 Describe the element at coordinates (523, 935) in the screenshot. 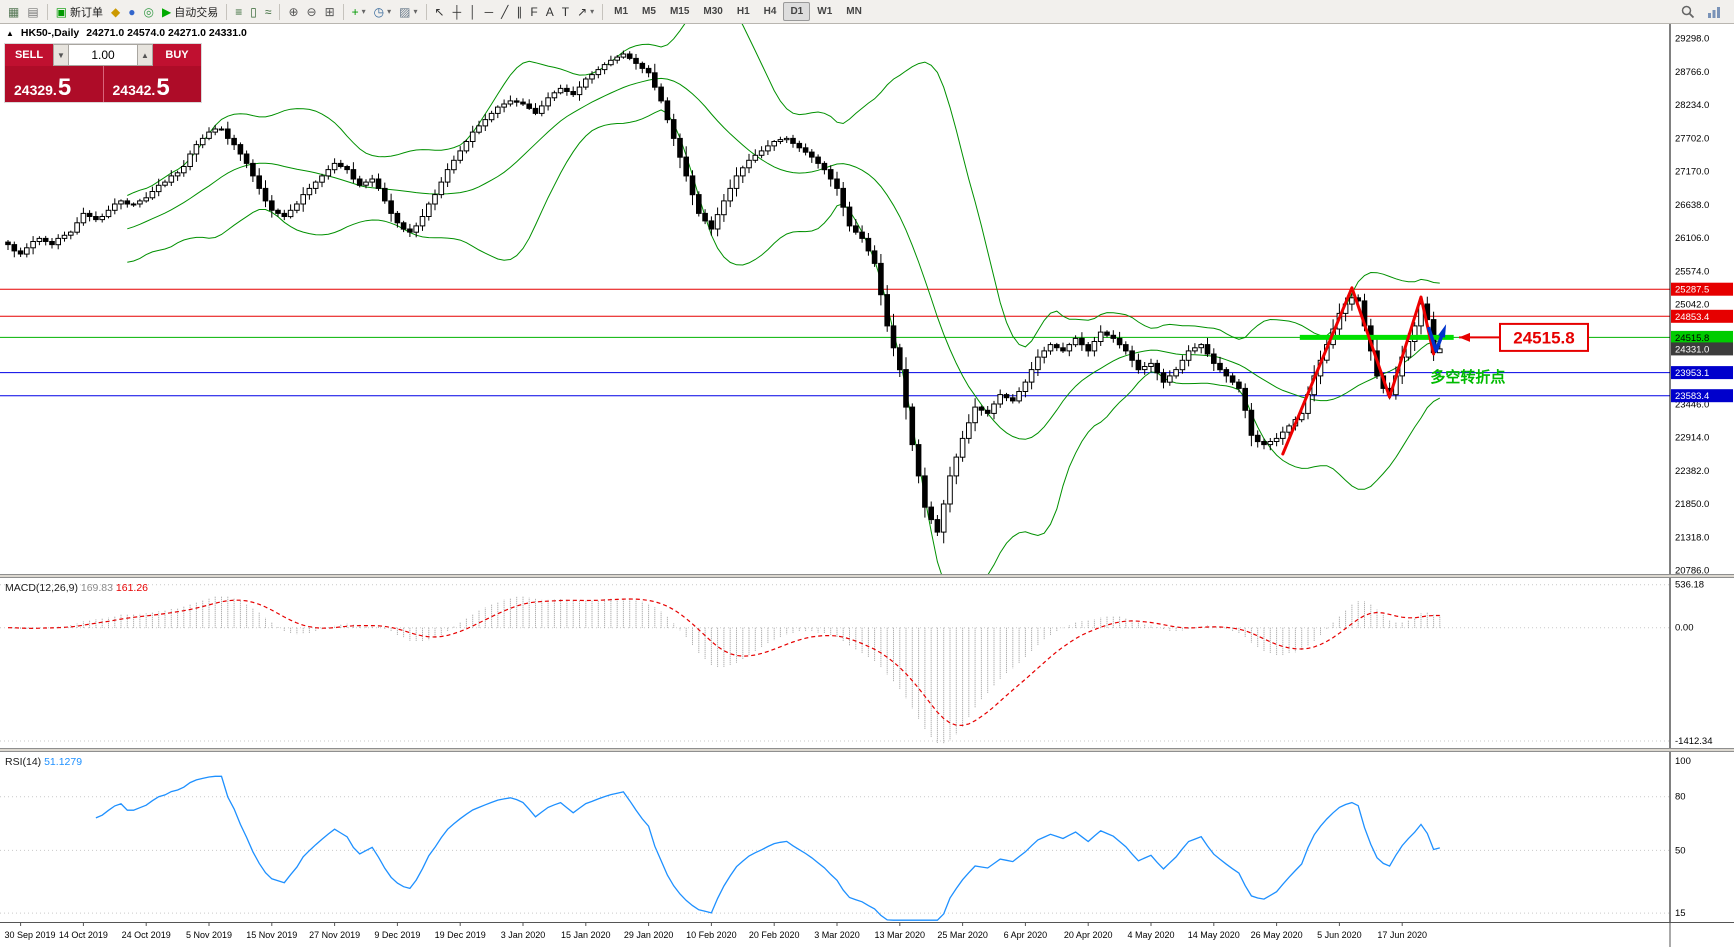

I see `date-label: 3 Jan 2020` at that location.